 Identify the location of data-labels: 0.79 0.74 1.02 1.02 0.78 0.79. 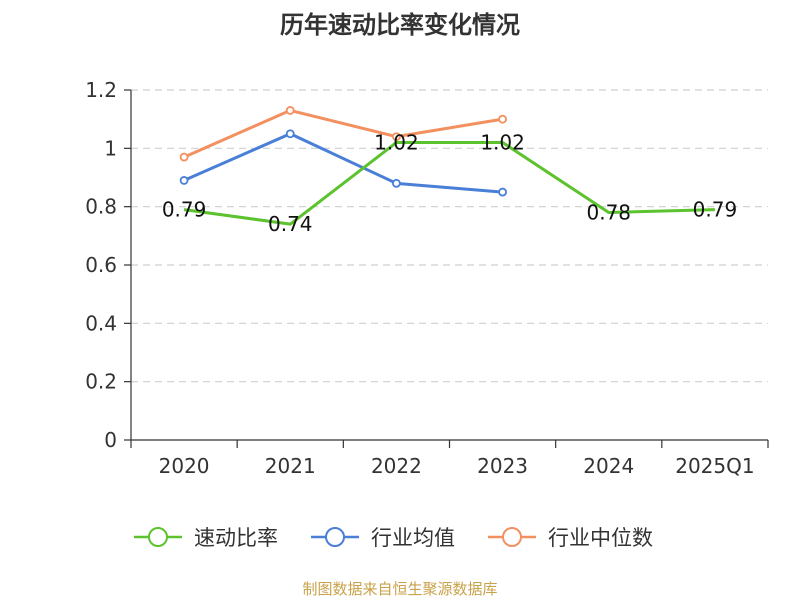
(449, 184).